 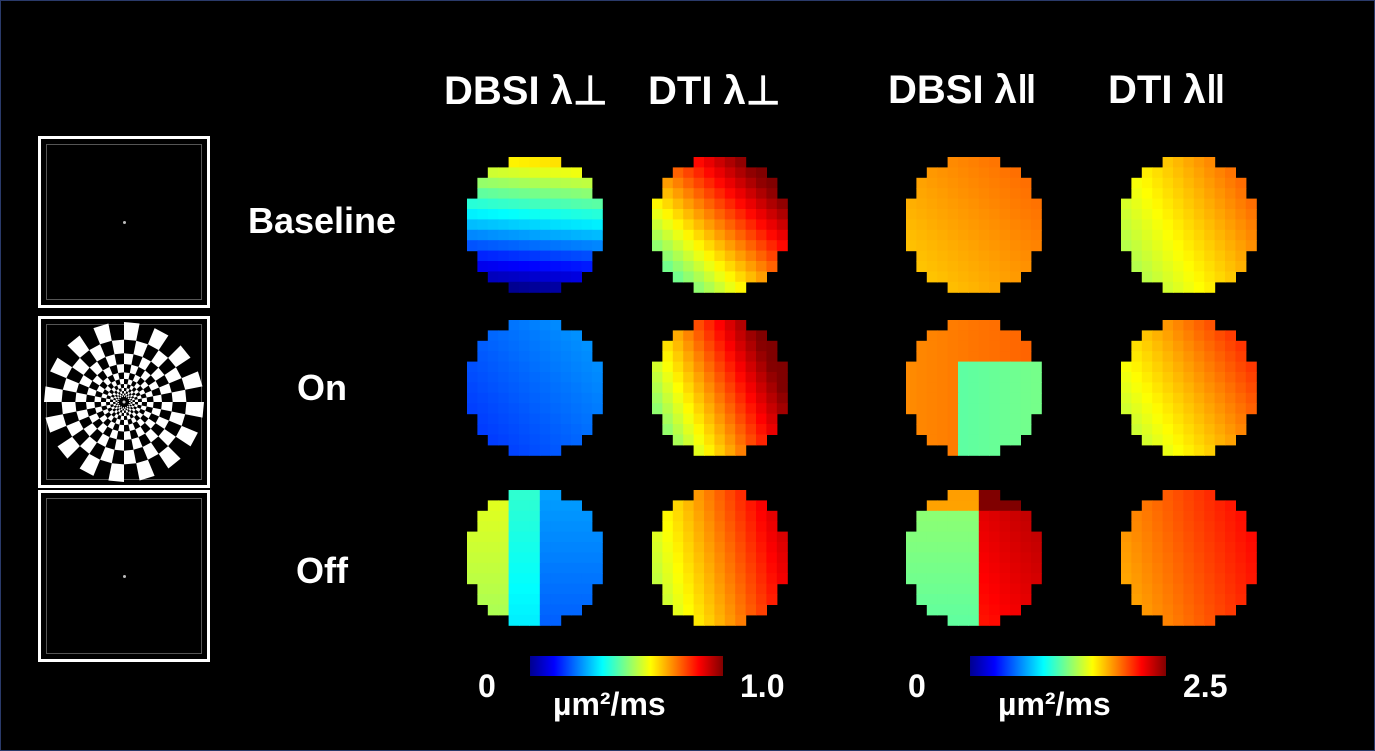 I want to click on colorbar-para-min: 0, so click(x=917, y=686).